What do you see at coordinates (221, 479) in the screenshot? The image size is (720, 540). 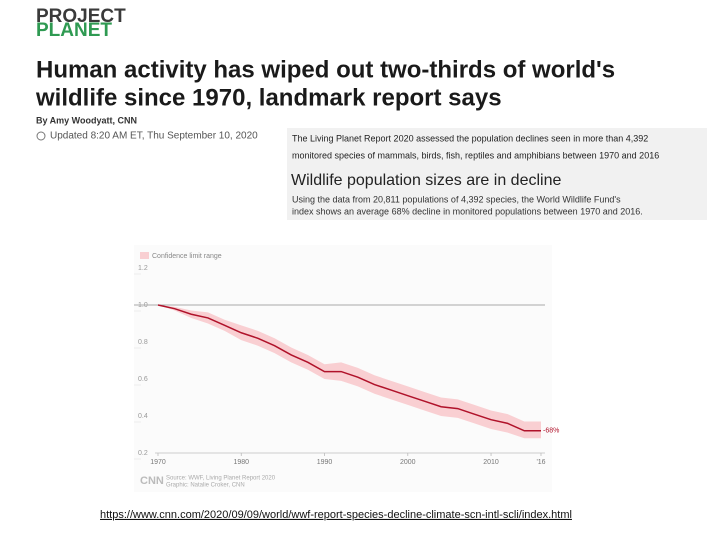 I see `source: Source: WWF, Living Planet Report 2020` at bounding box center [221, 479].